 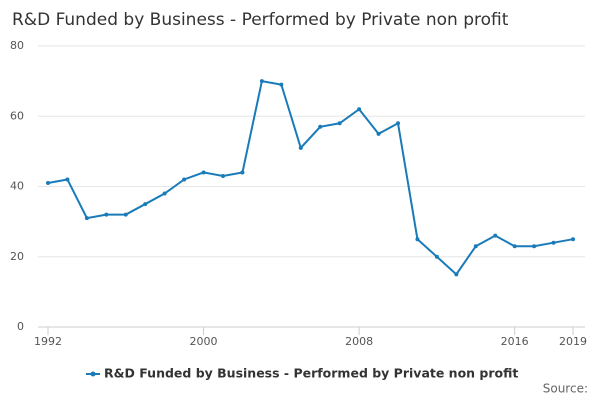 I want to click on y-tick-label: 20, so click(x=17, y=256).